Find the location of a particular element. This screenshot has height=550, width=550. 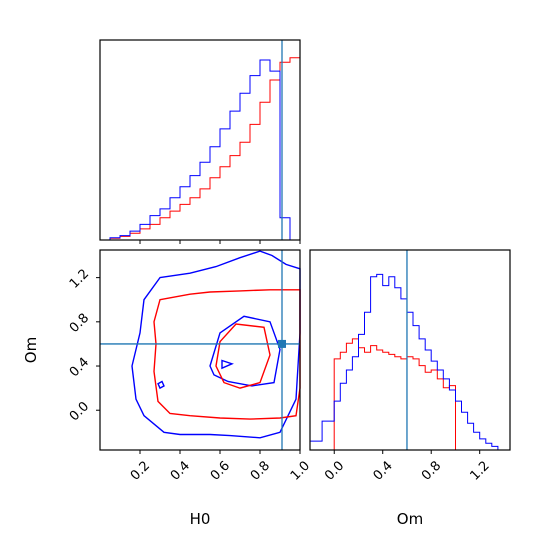

om-marginal-xtick-label: 0.0 is located at coordinates (334, 470).